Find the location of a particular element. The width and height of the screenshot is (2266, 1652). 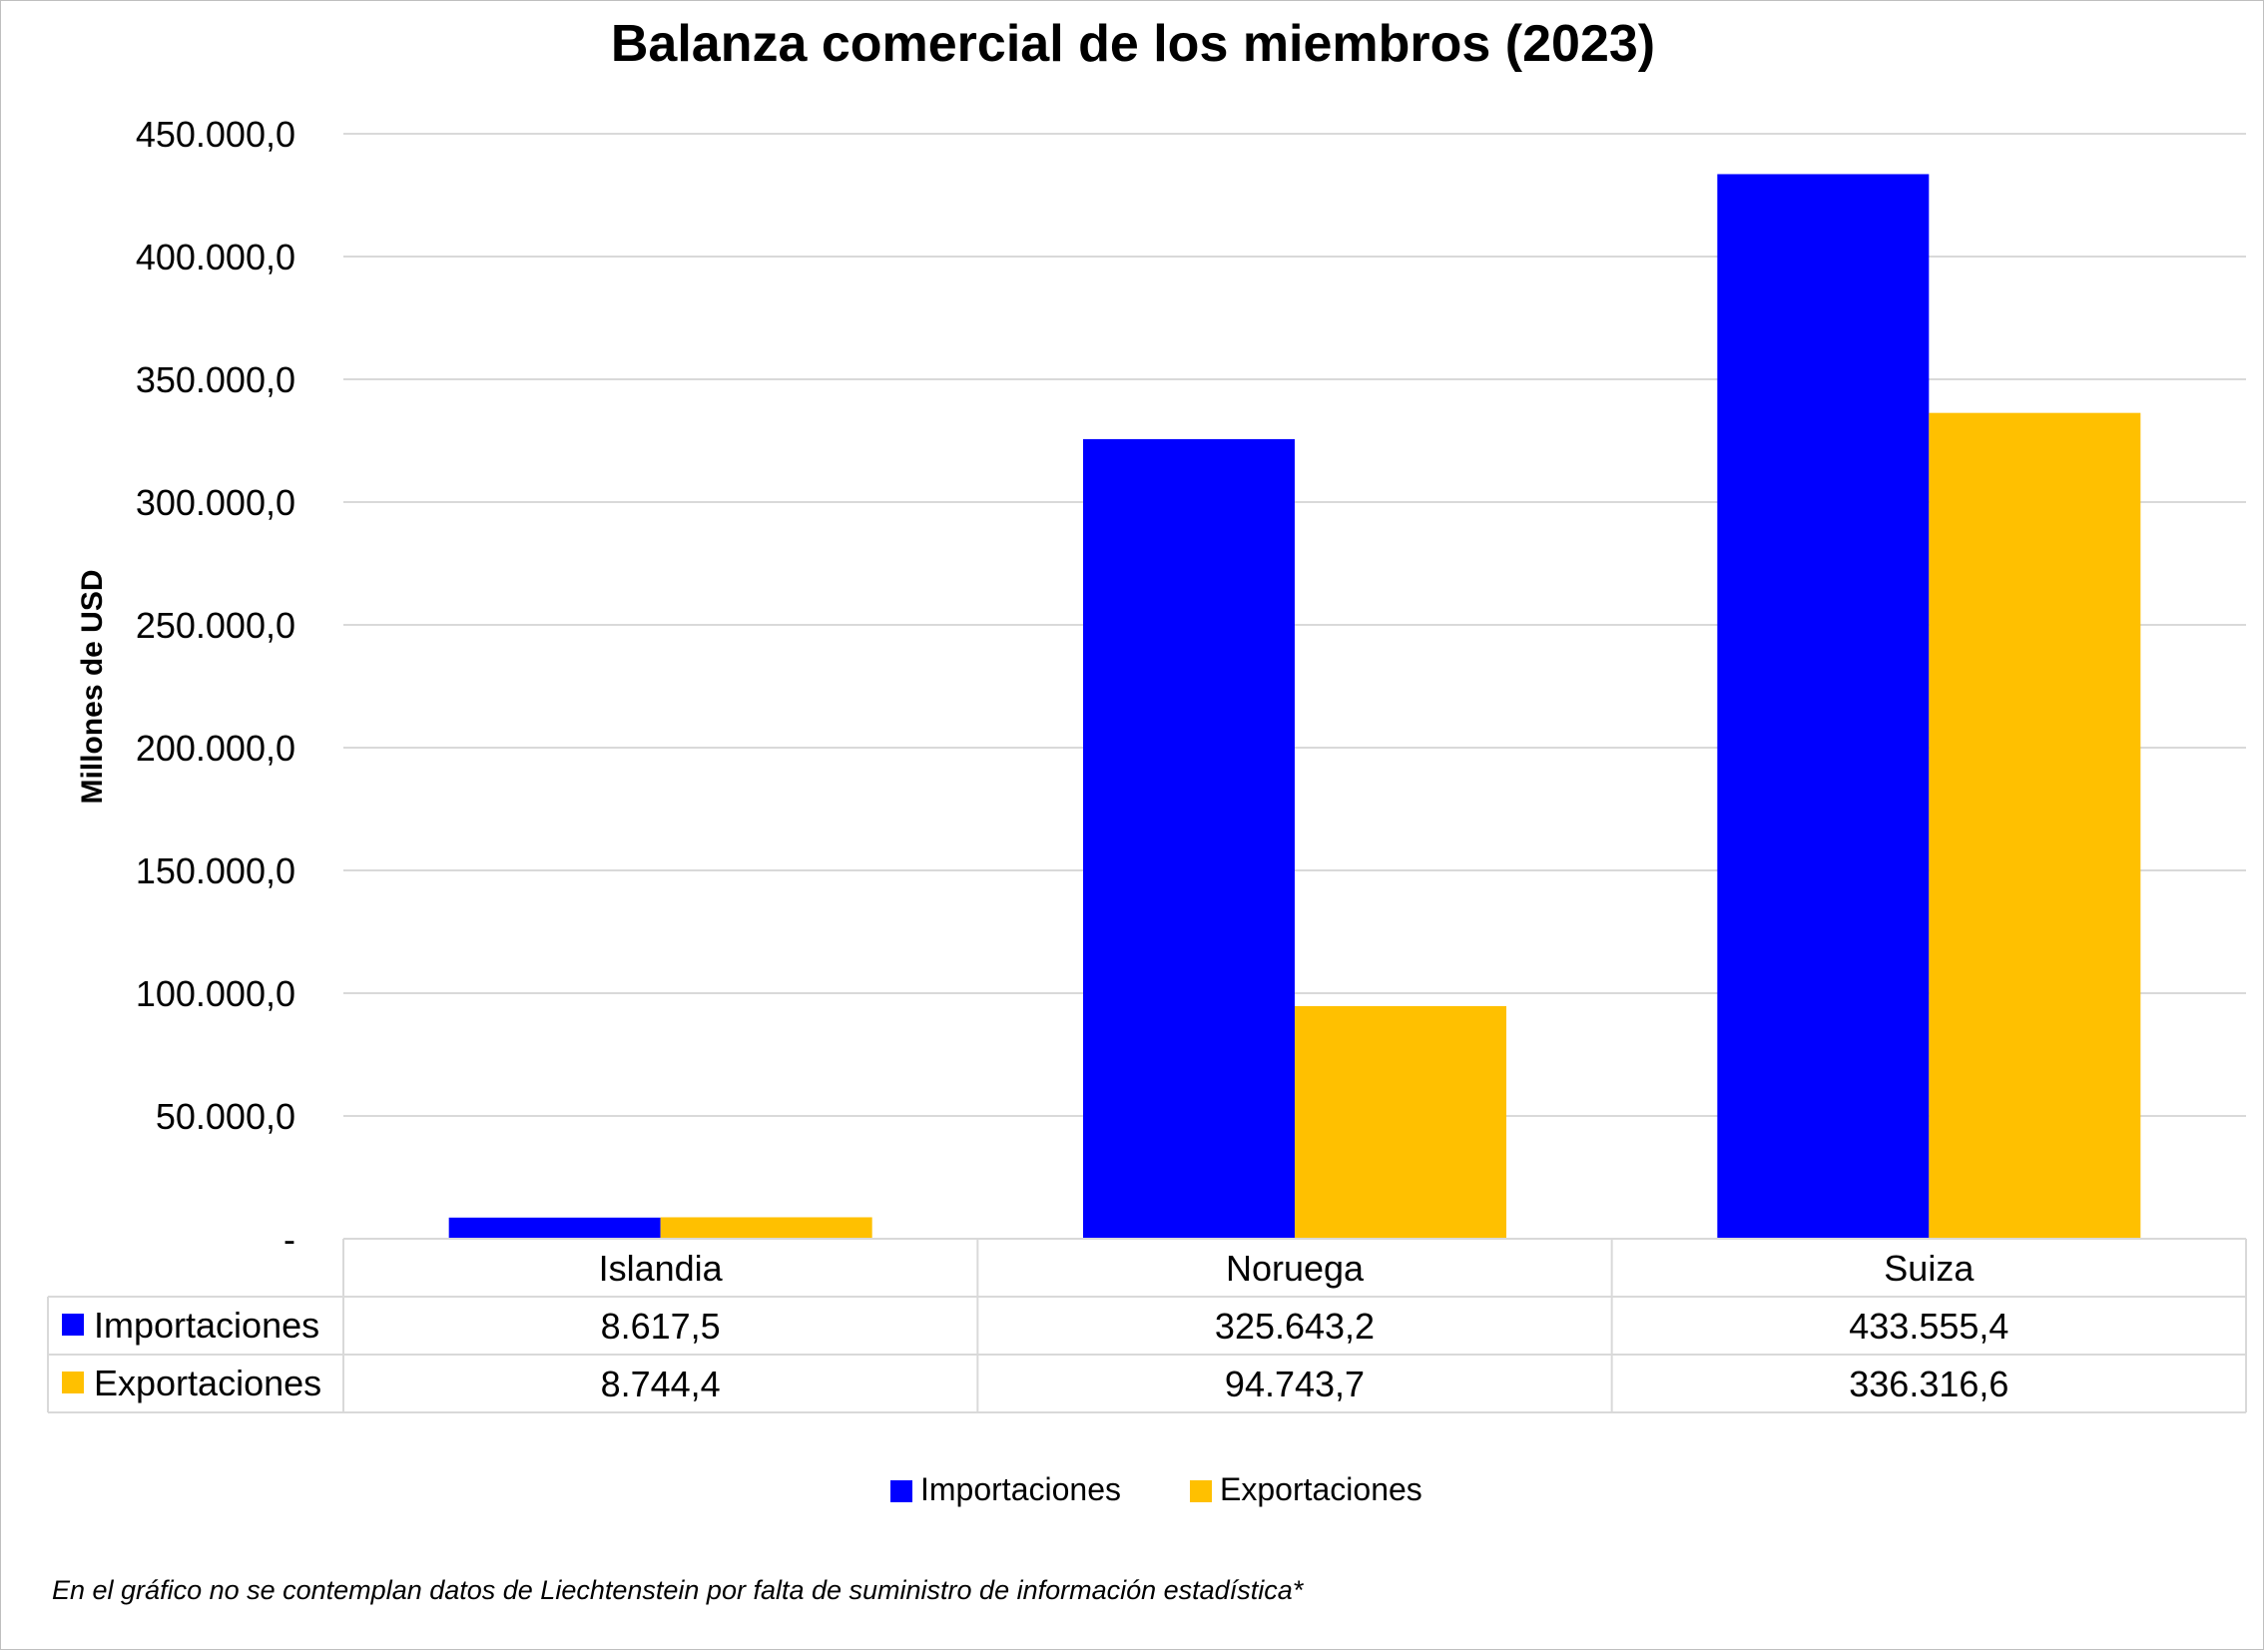

data-label: 325.643,2 is located at coordinates (1295, 1326).